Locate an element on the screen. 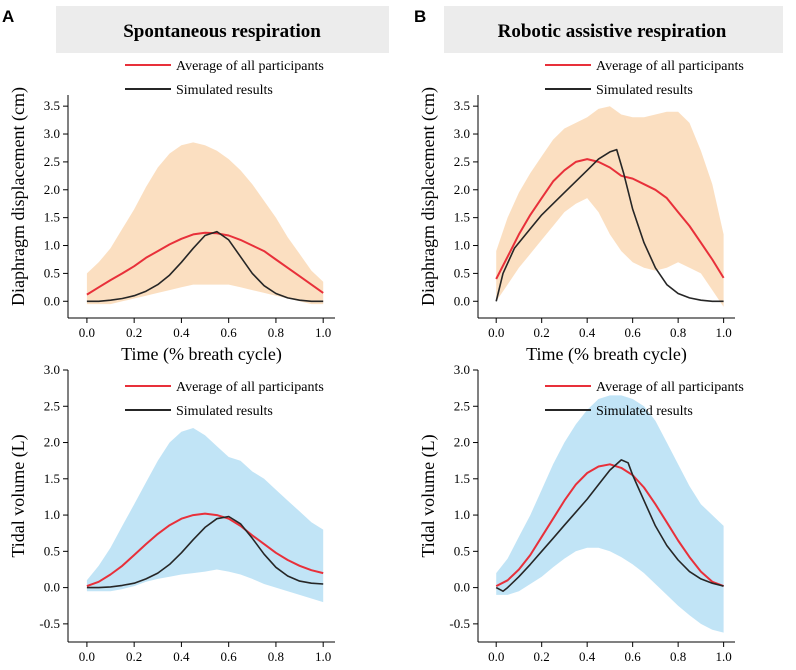  x-axis-label-B-top: Time (% breath cycle) is located at coordinates (606, 354).